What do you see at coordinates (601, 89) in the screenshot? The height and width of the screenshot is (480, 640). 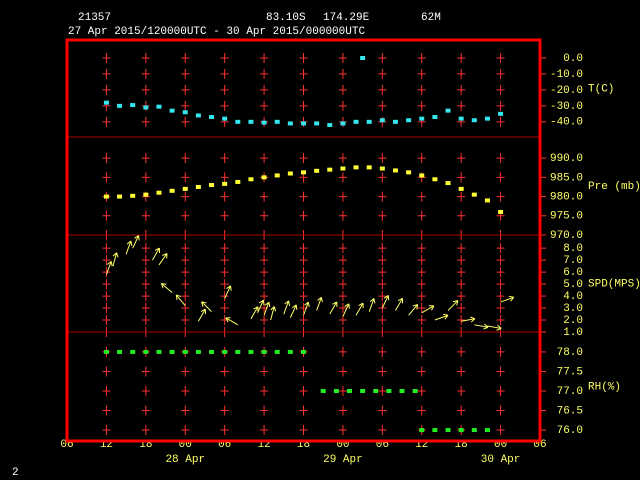 I see `y-axis-label: T(C)` at bounding box center [601, 89].